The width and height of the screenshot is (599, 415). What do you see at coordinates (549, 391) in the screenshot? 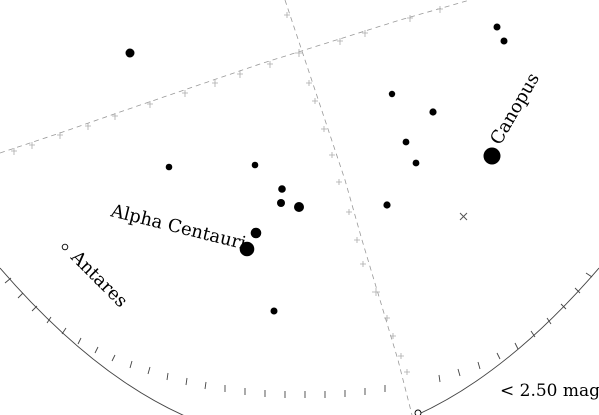
I see `magnitude-limit-label: < 2.50 mag` at bounding box center [549, 391].